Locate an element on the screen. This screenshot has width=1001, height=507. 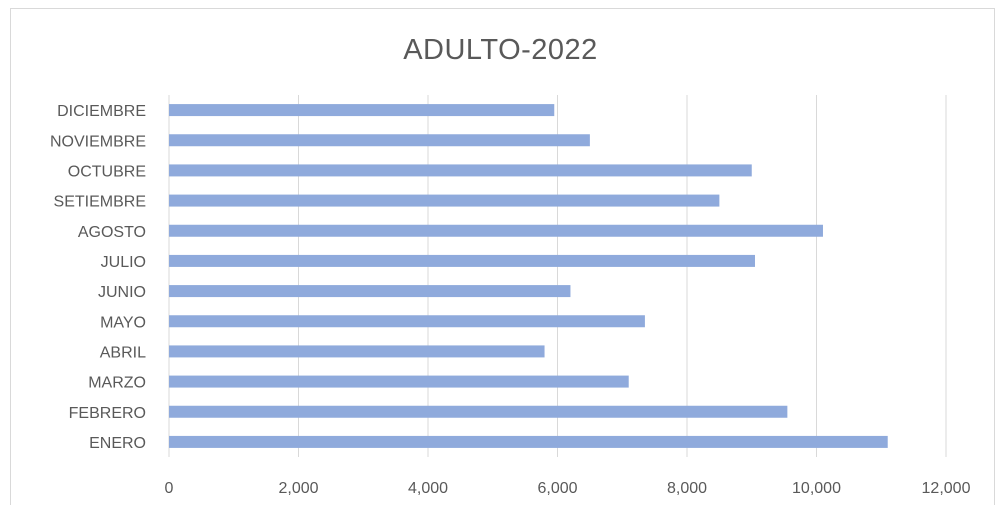
category-label: AGOSTO is located at coordinates (112, 232).